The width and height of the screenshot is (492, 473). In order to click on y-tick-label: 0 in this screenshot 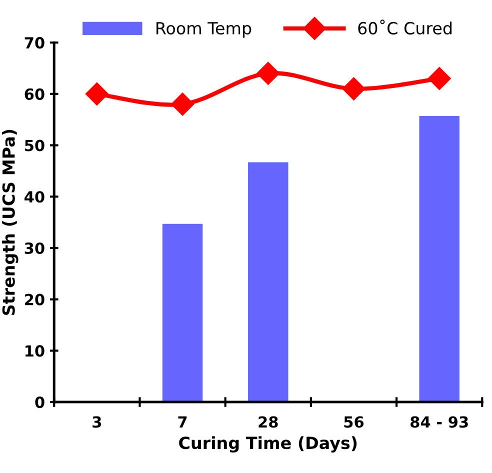, I will do `click(39, 402)`.